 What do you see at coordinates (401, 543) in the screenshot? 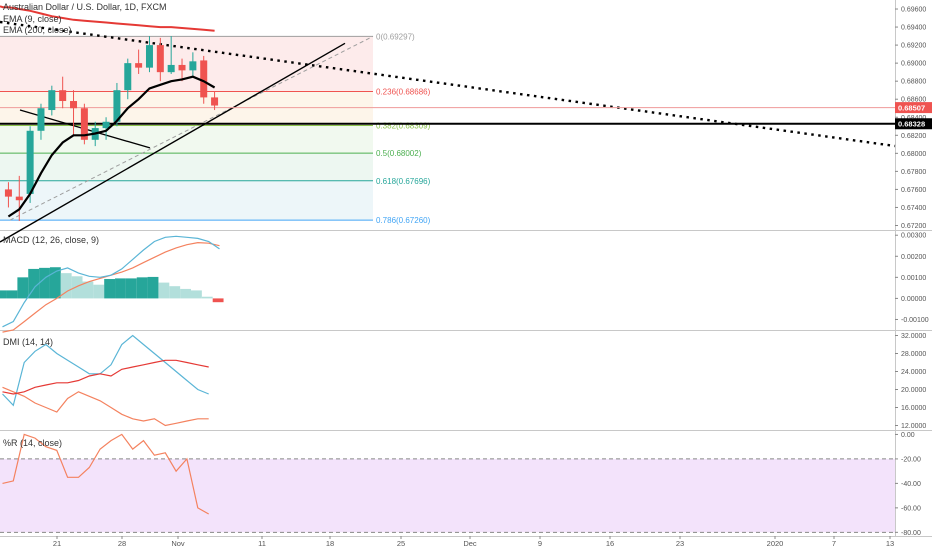
I see `time-tick-label: 25` at bounding box center [401, 543].